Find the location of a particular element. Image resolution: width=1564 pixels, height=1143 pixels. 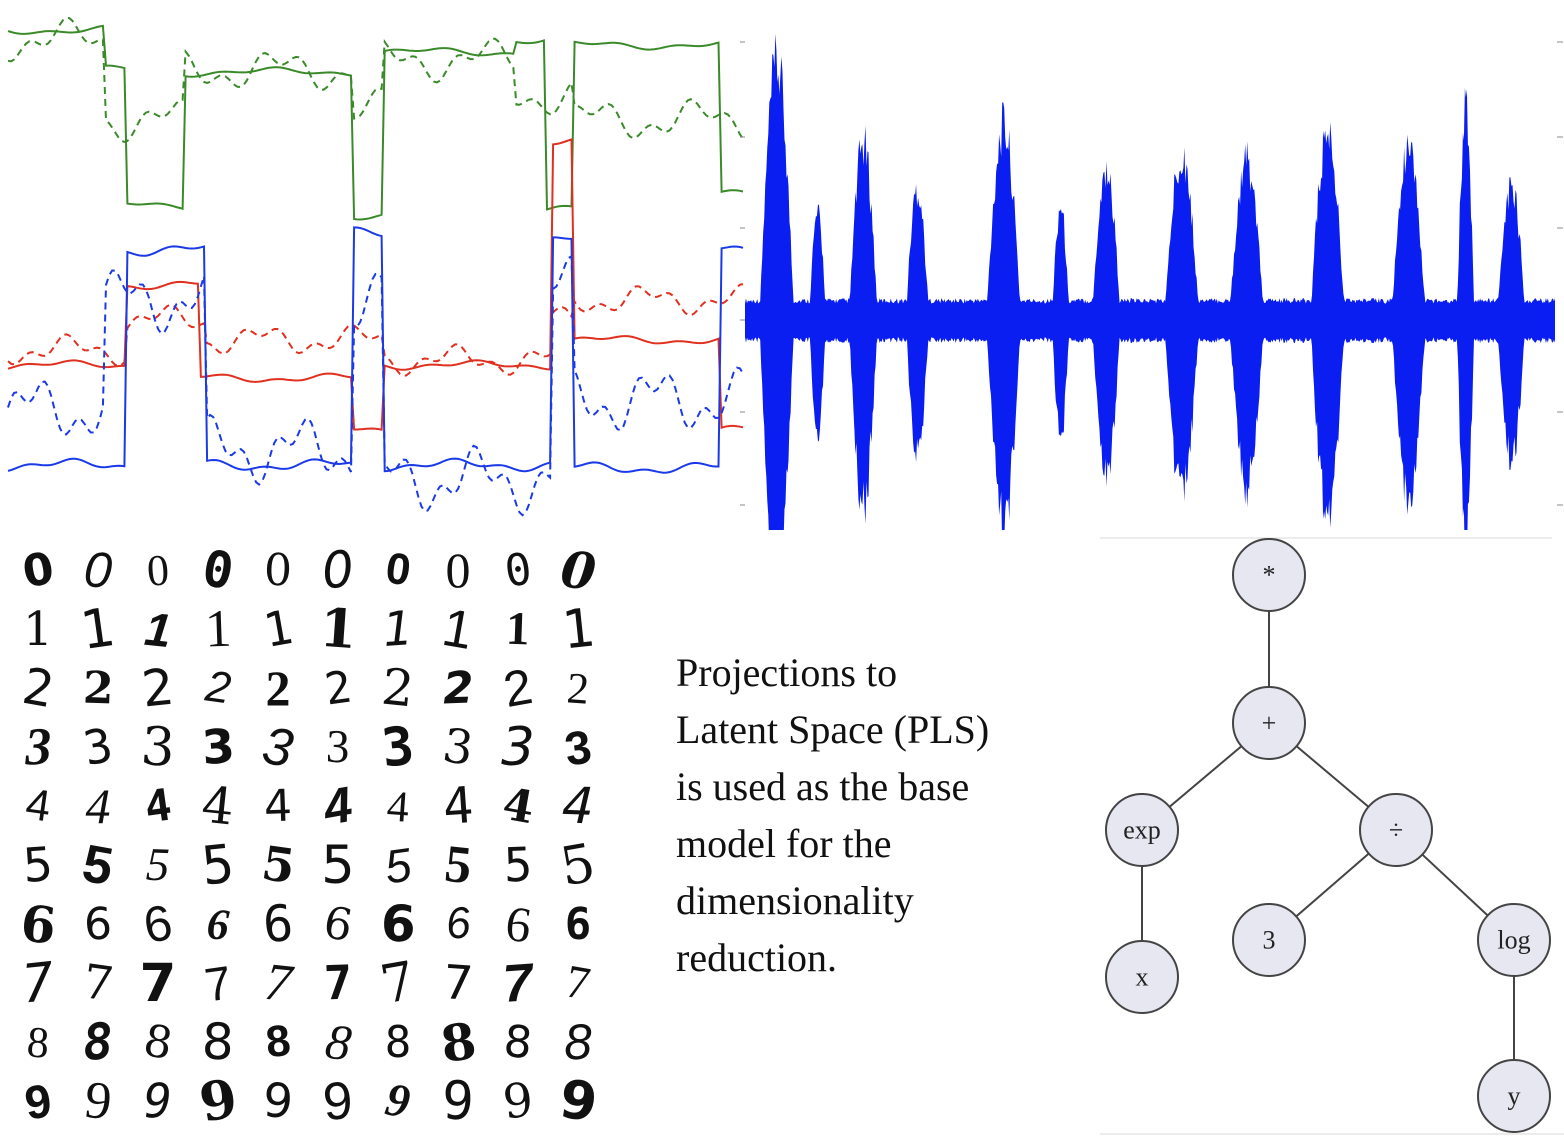

node-three: 3 is located at coordinates (1269, 940).